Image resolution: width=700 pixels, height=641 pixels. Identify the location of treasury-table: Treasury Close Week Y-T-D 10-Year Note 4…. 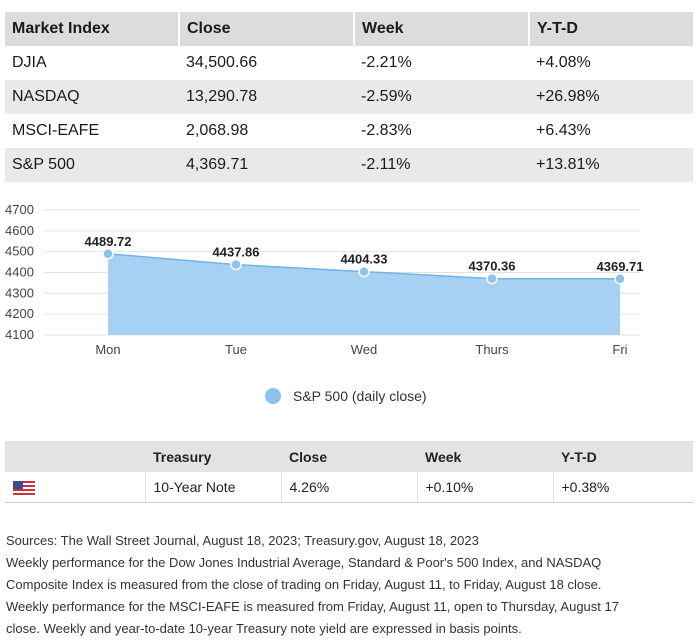
(349, 472).